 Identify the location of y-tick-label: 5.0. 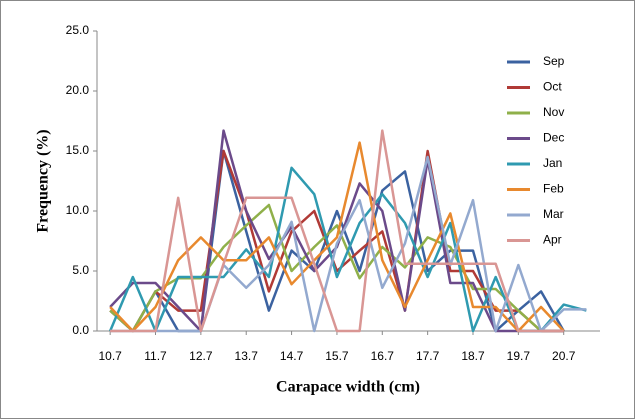
(80, 270).